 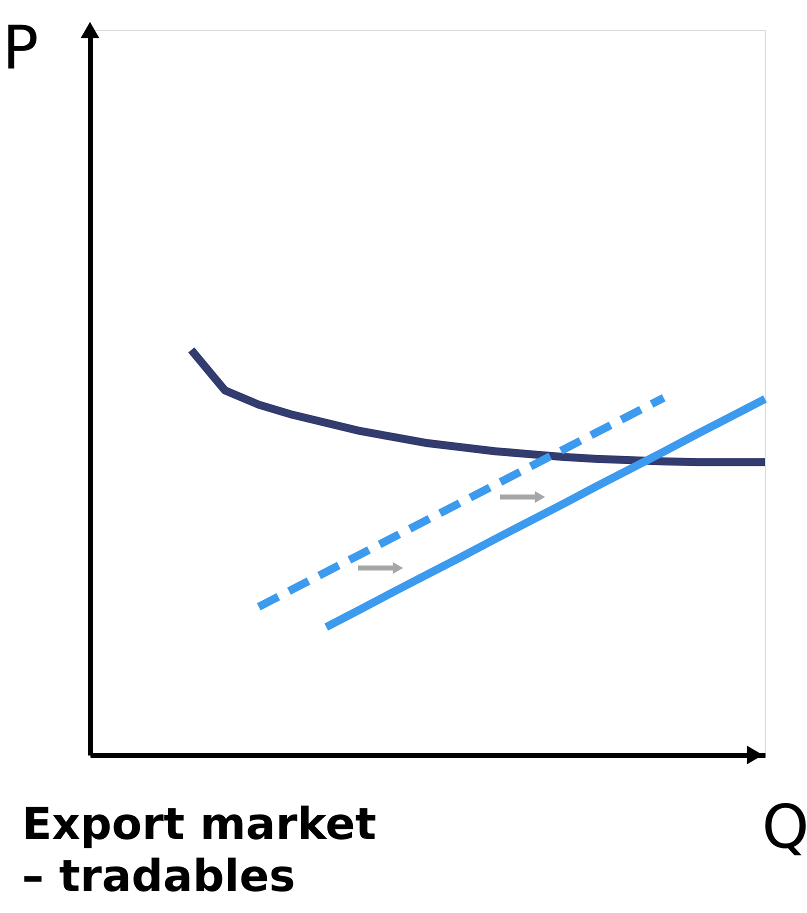 What do you see at coordinates (199, 850) in the screenshot?
I see `text: Export market – tradables` at bounding box center [199, 850].